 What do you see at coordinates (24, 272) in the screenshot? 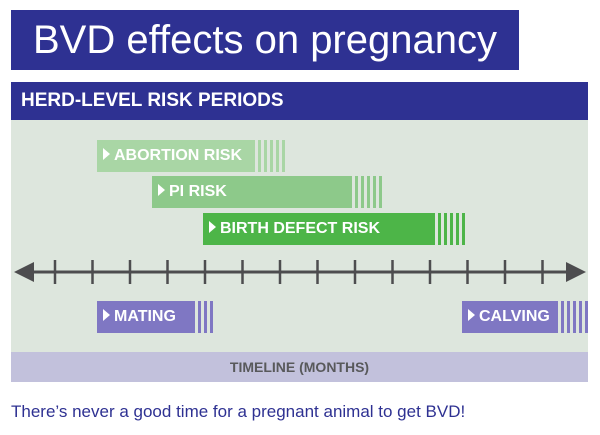
I see `axis-left-arrow-icon` at bounding box center [24, 272].